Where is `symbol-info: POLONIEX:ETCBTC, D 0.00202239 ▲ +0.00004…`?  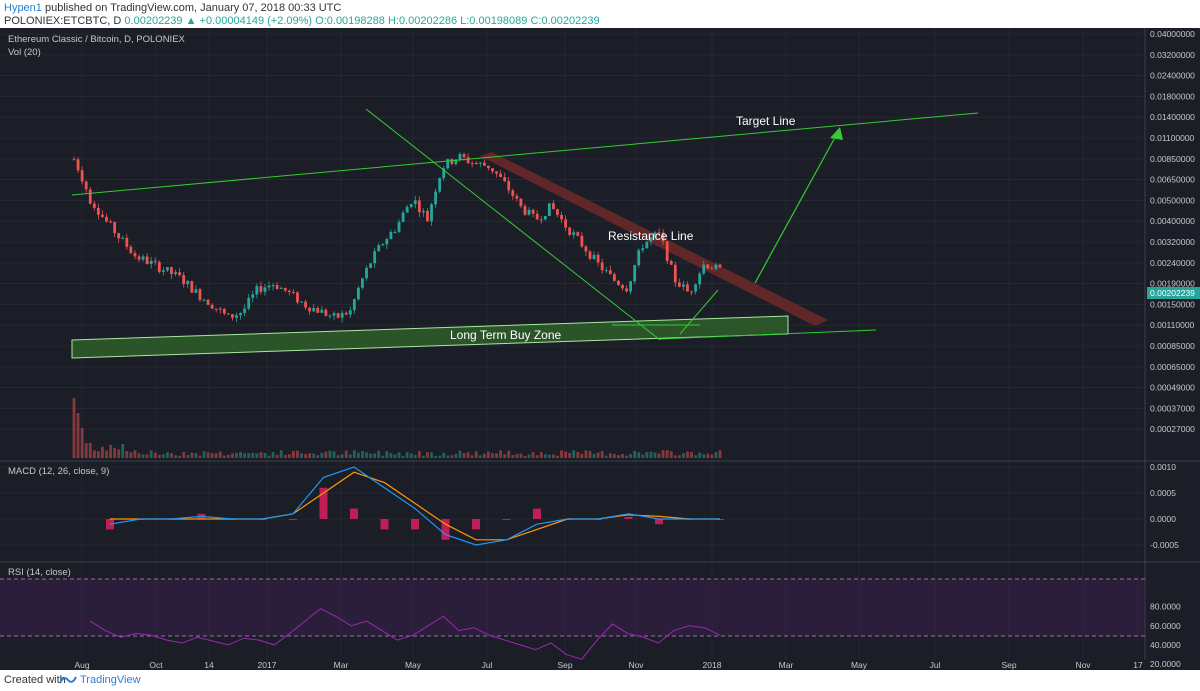
symbol-info: POLONIEX:ETCBTC, D 0.00202239 ▲ +0.00004… is located at coordinates (302, 21).